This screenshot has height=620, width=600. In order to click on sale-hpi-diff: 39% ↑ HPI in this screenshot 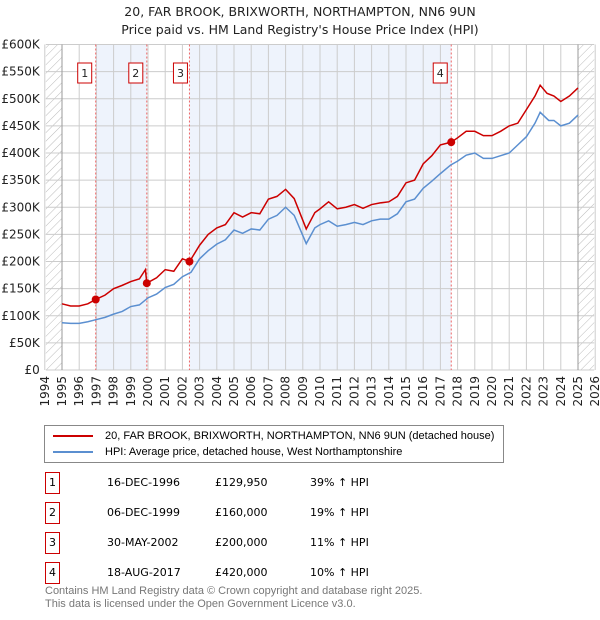, I will do `click(339, 482)`.